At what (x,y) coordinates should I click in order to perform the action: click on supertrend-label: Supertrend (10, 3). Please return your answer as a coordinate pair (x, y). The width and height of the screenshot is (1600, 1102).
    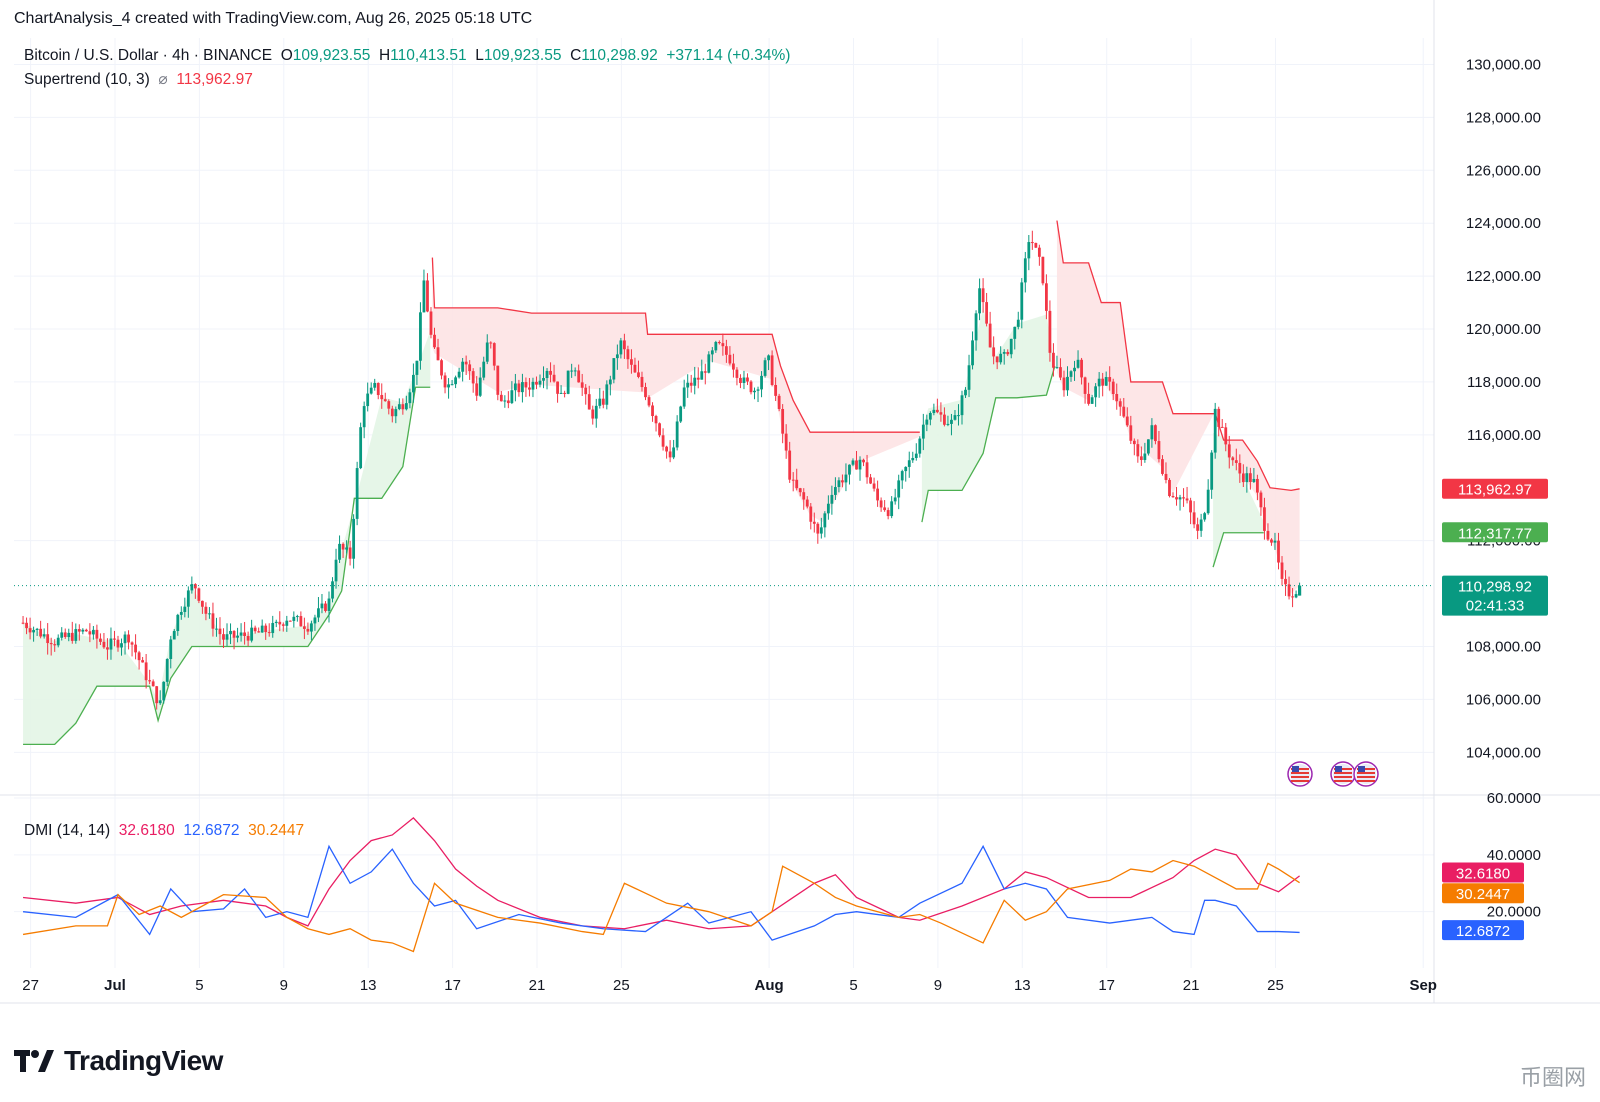
    Looking at the image, I should click on (87, 79).